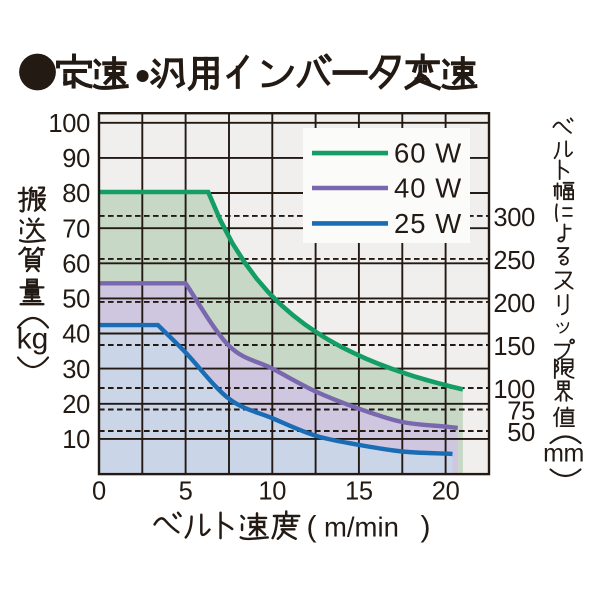 The width and height of the screenshot is (600, 600). I want to click on svg-text: m/min, so click(361, 527).